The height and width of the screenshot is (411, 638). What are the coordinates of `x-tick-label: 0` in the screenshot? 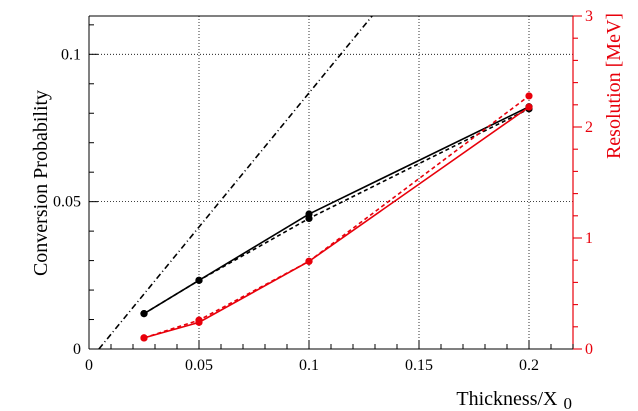 It's located at (89, 365).